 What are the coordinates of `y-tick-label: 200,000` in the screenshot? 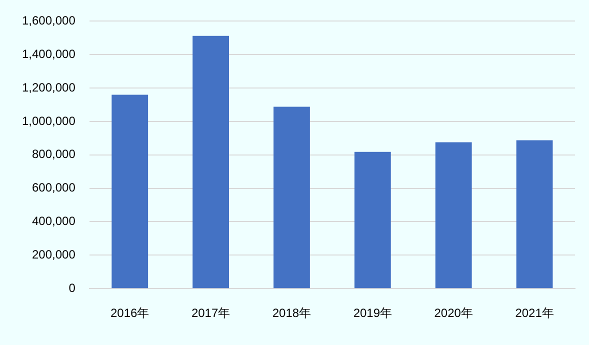 It's located at (54, 254).